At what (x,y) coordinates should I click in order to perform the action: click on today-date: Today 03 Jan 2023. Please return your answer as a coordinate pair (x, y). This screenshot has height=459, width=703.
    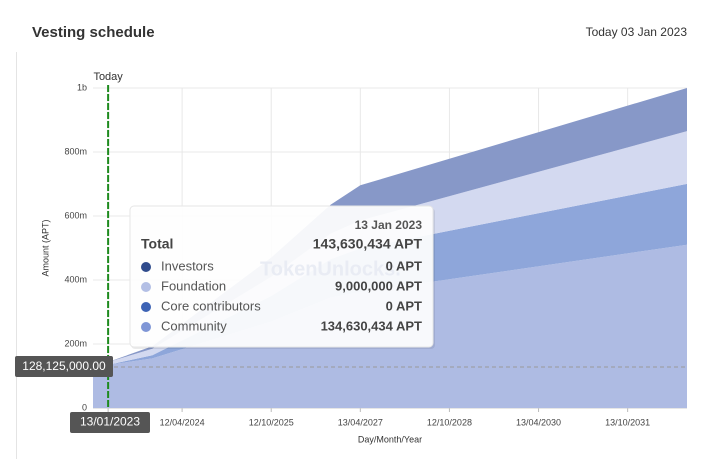
    Looking at the image, I should click on (637, 32).